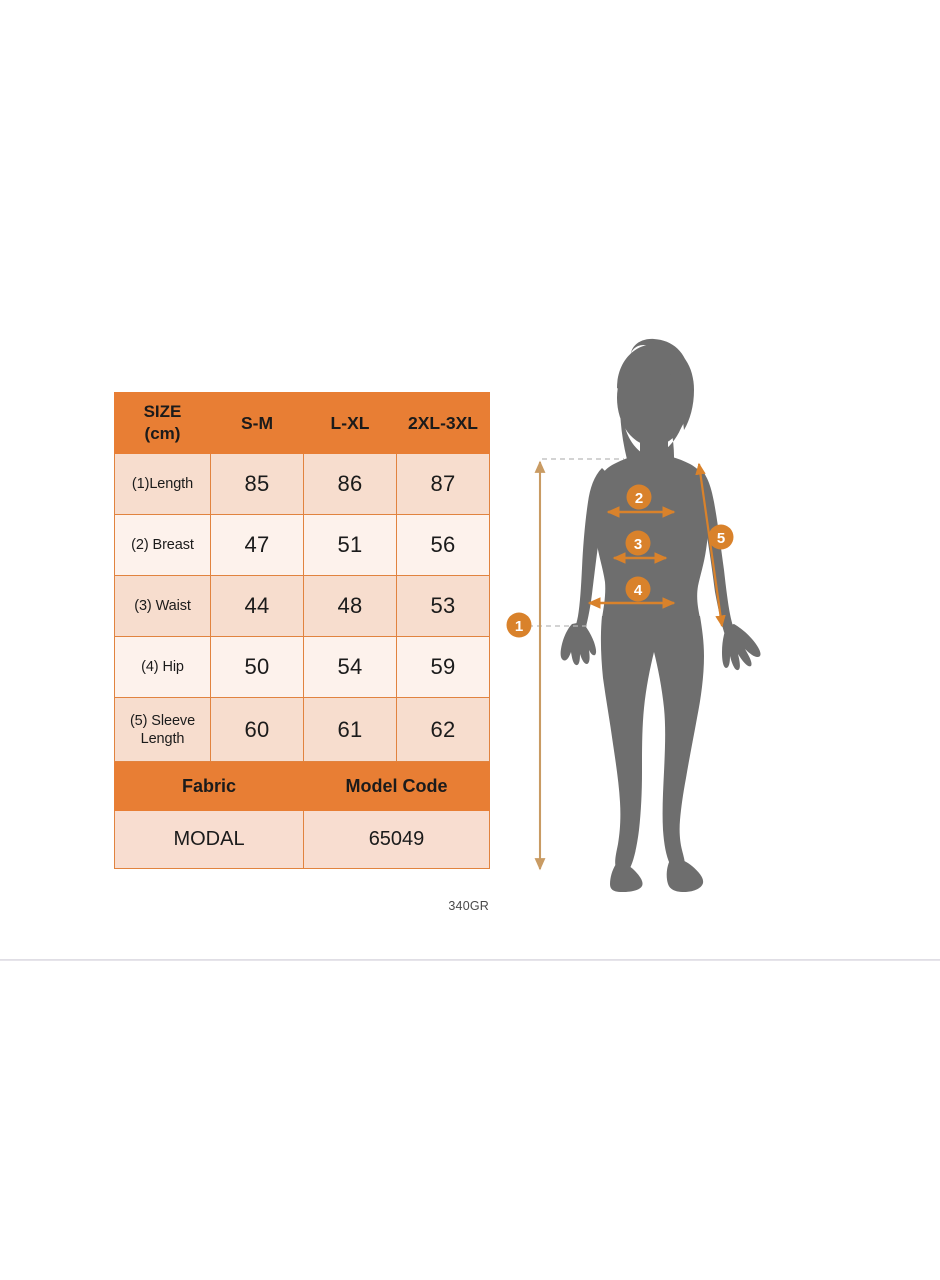  What do you see at coordinates (443, 606) in the screenshot?
I see `cell-waist-2xl3xl: 53` at bounding box center [443, 606].